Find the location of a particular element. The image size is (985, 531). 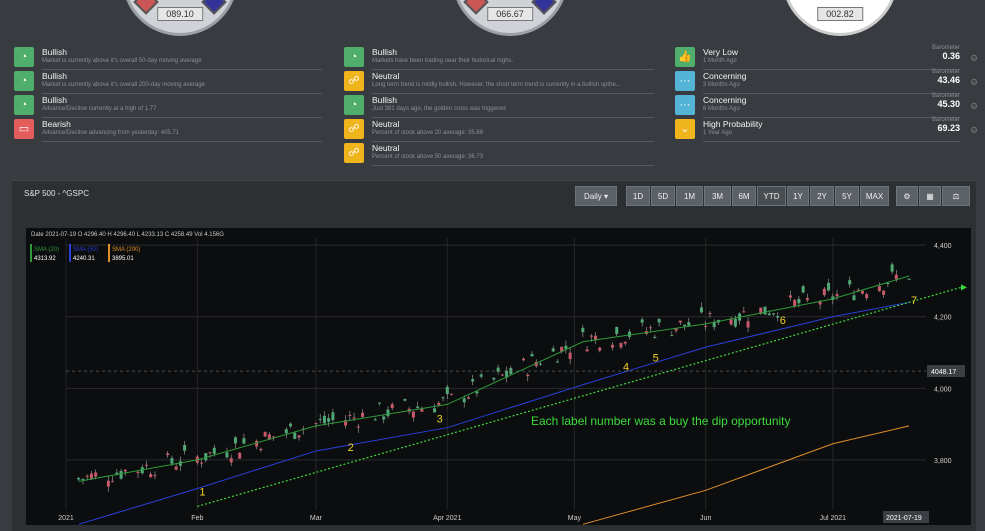

interval-dropdown: Daily ▾ is located at coordinates (596, 196).